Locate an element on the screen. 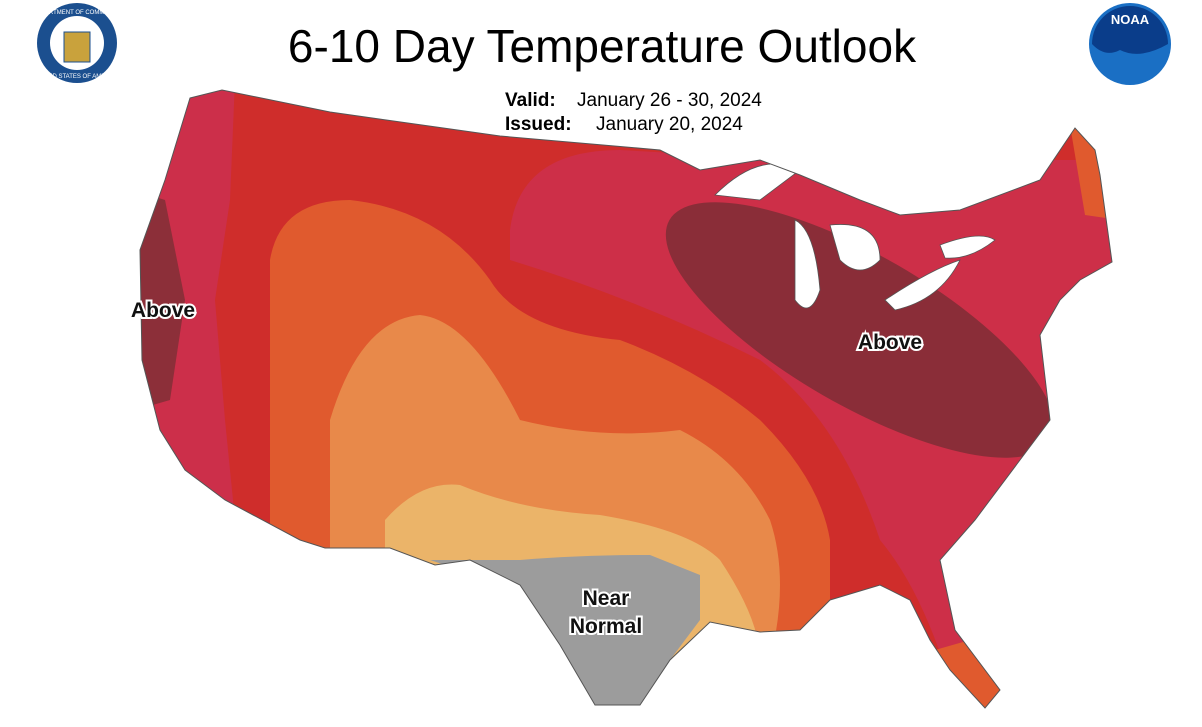 Image resolution: width=1202 pixels, height=727 pixels. logo-noaa: NOAA is located at coordinates (1130, 44).